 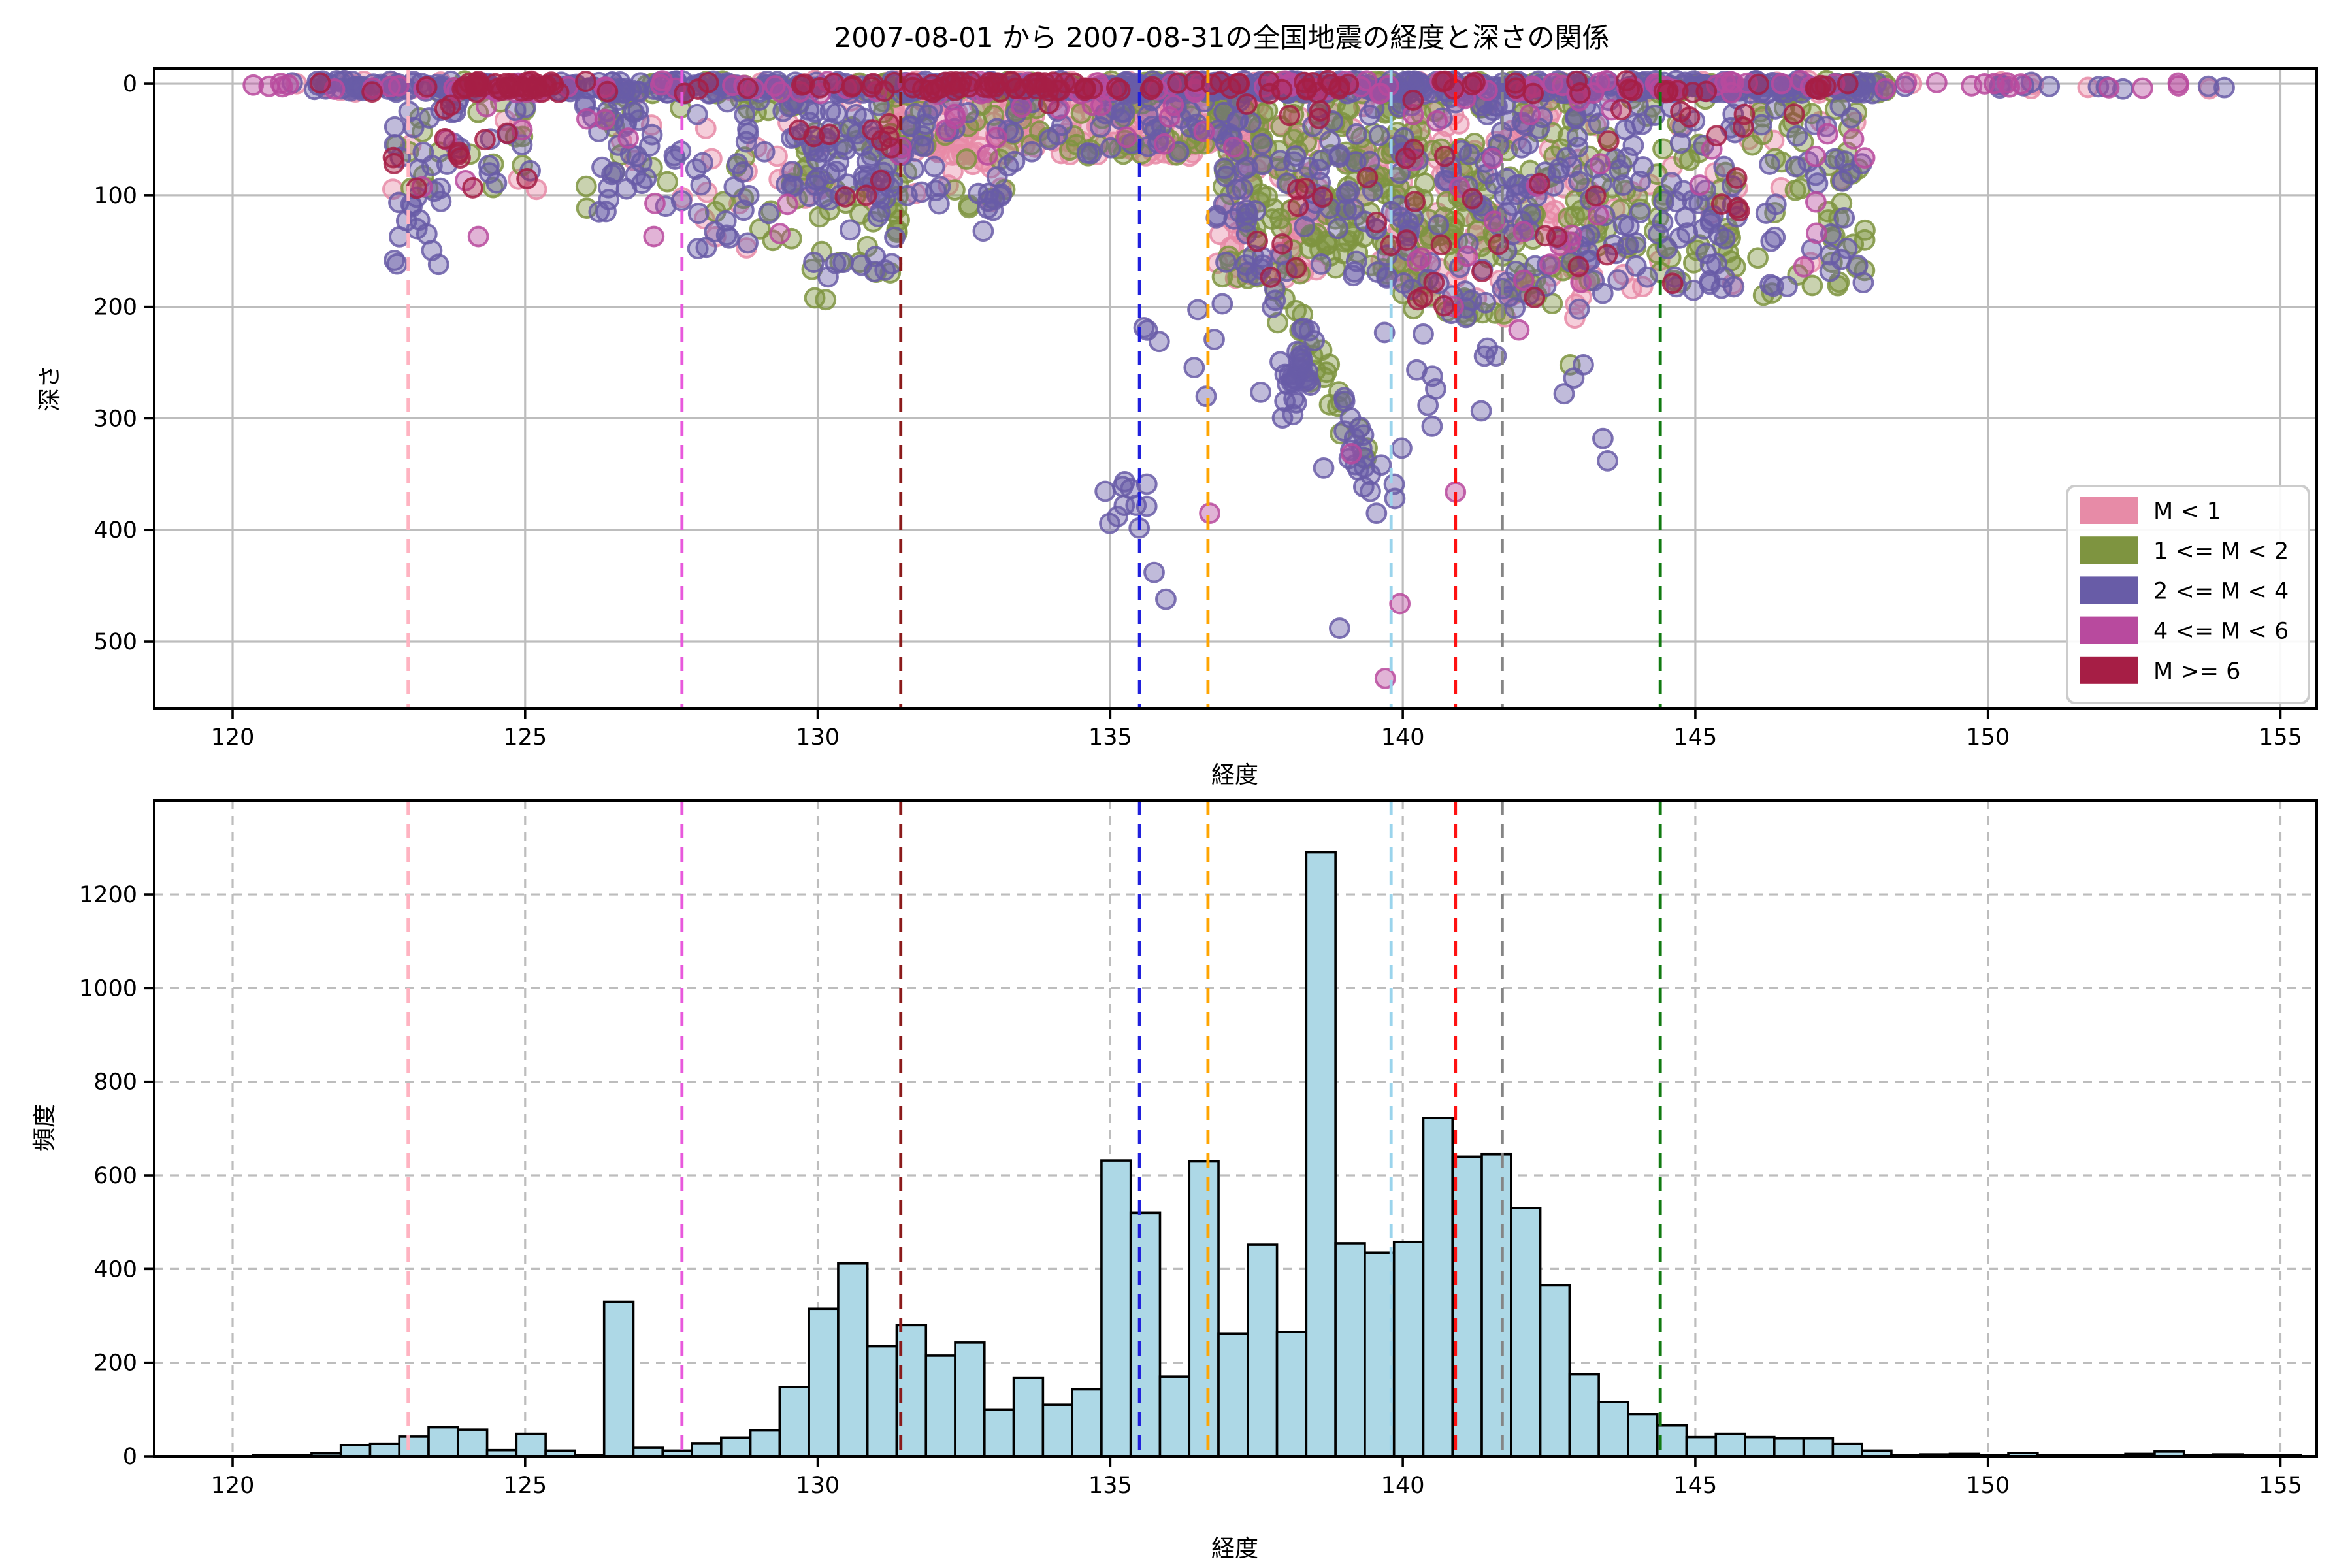 I want to click on y-tick-label: 200, so click(x=115, y=1363).